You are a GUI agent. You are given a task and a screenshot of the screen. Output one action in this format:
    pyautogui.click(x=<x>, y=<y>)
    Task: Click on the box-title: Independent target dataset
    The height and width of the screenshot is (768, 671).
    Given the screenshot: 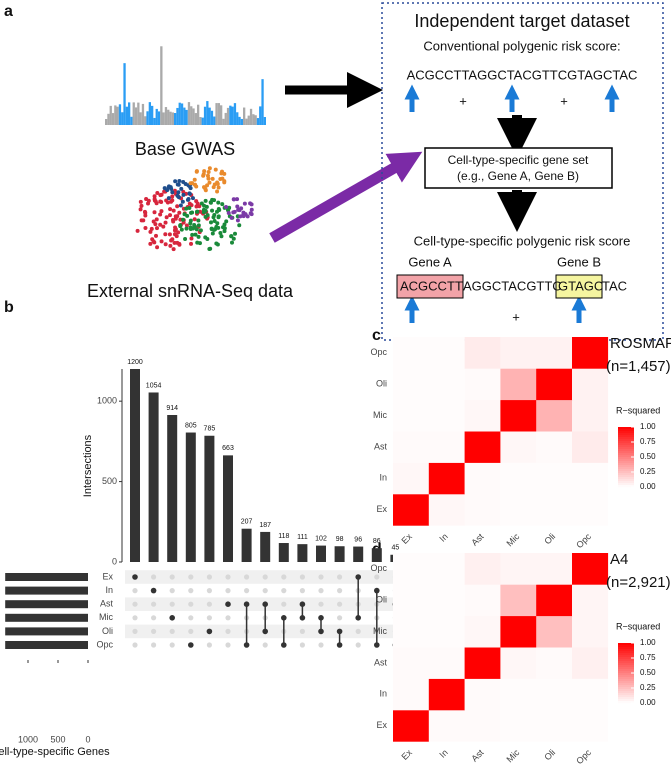 What is the action you would take?
    pyautogui.click(x=521, y=21)
    